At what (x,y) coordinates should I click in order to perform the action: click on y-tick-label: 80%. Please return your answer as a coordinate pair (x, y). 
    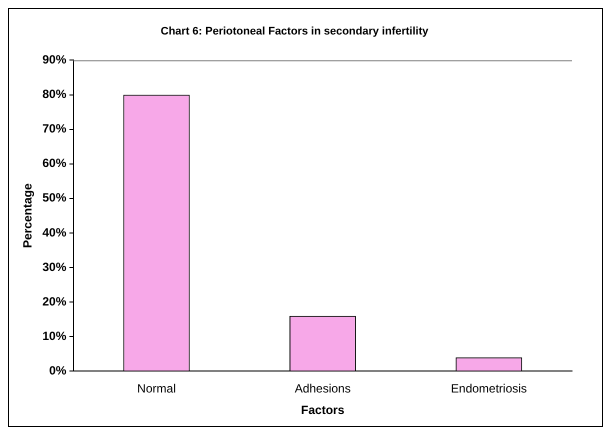
    Looking at the image, I should click on (54, 94).